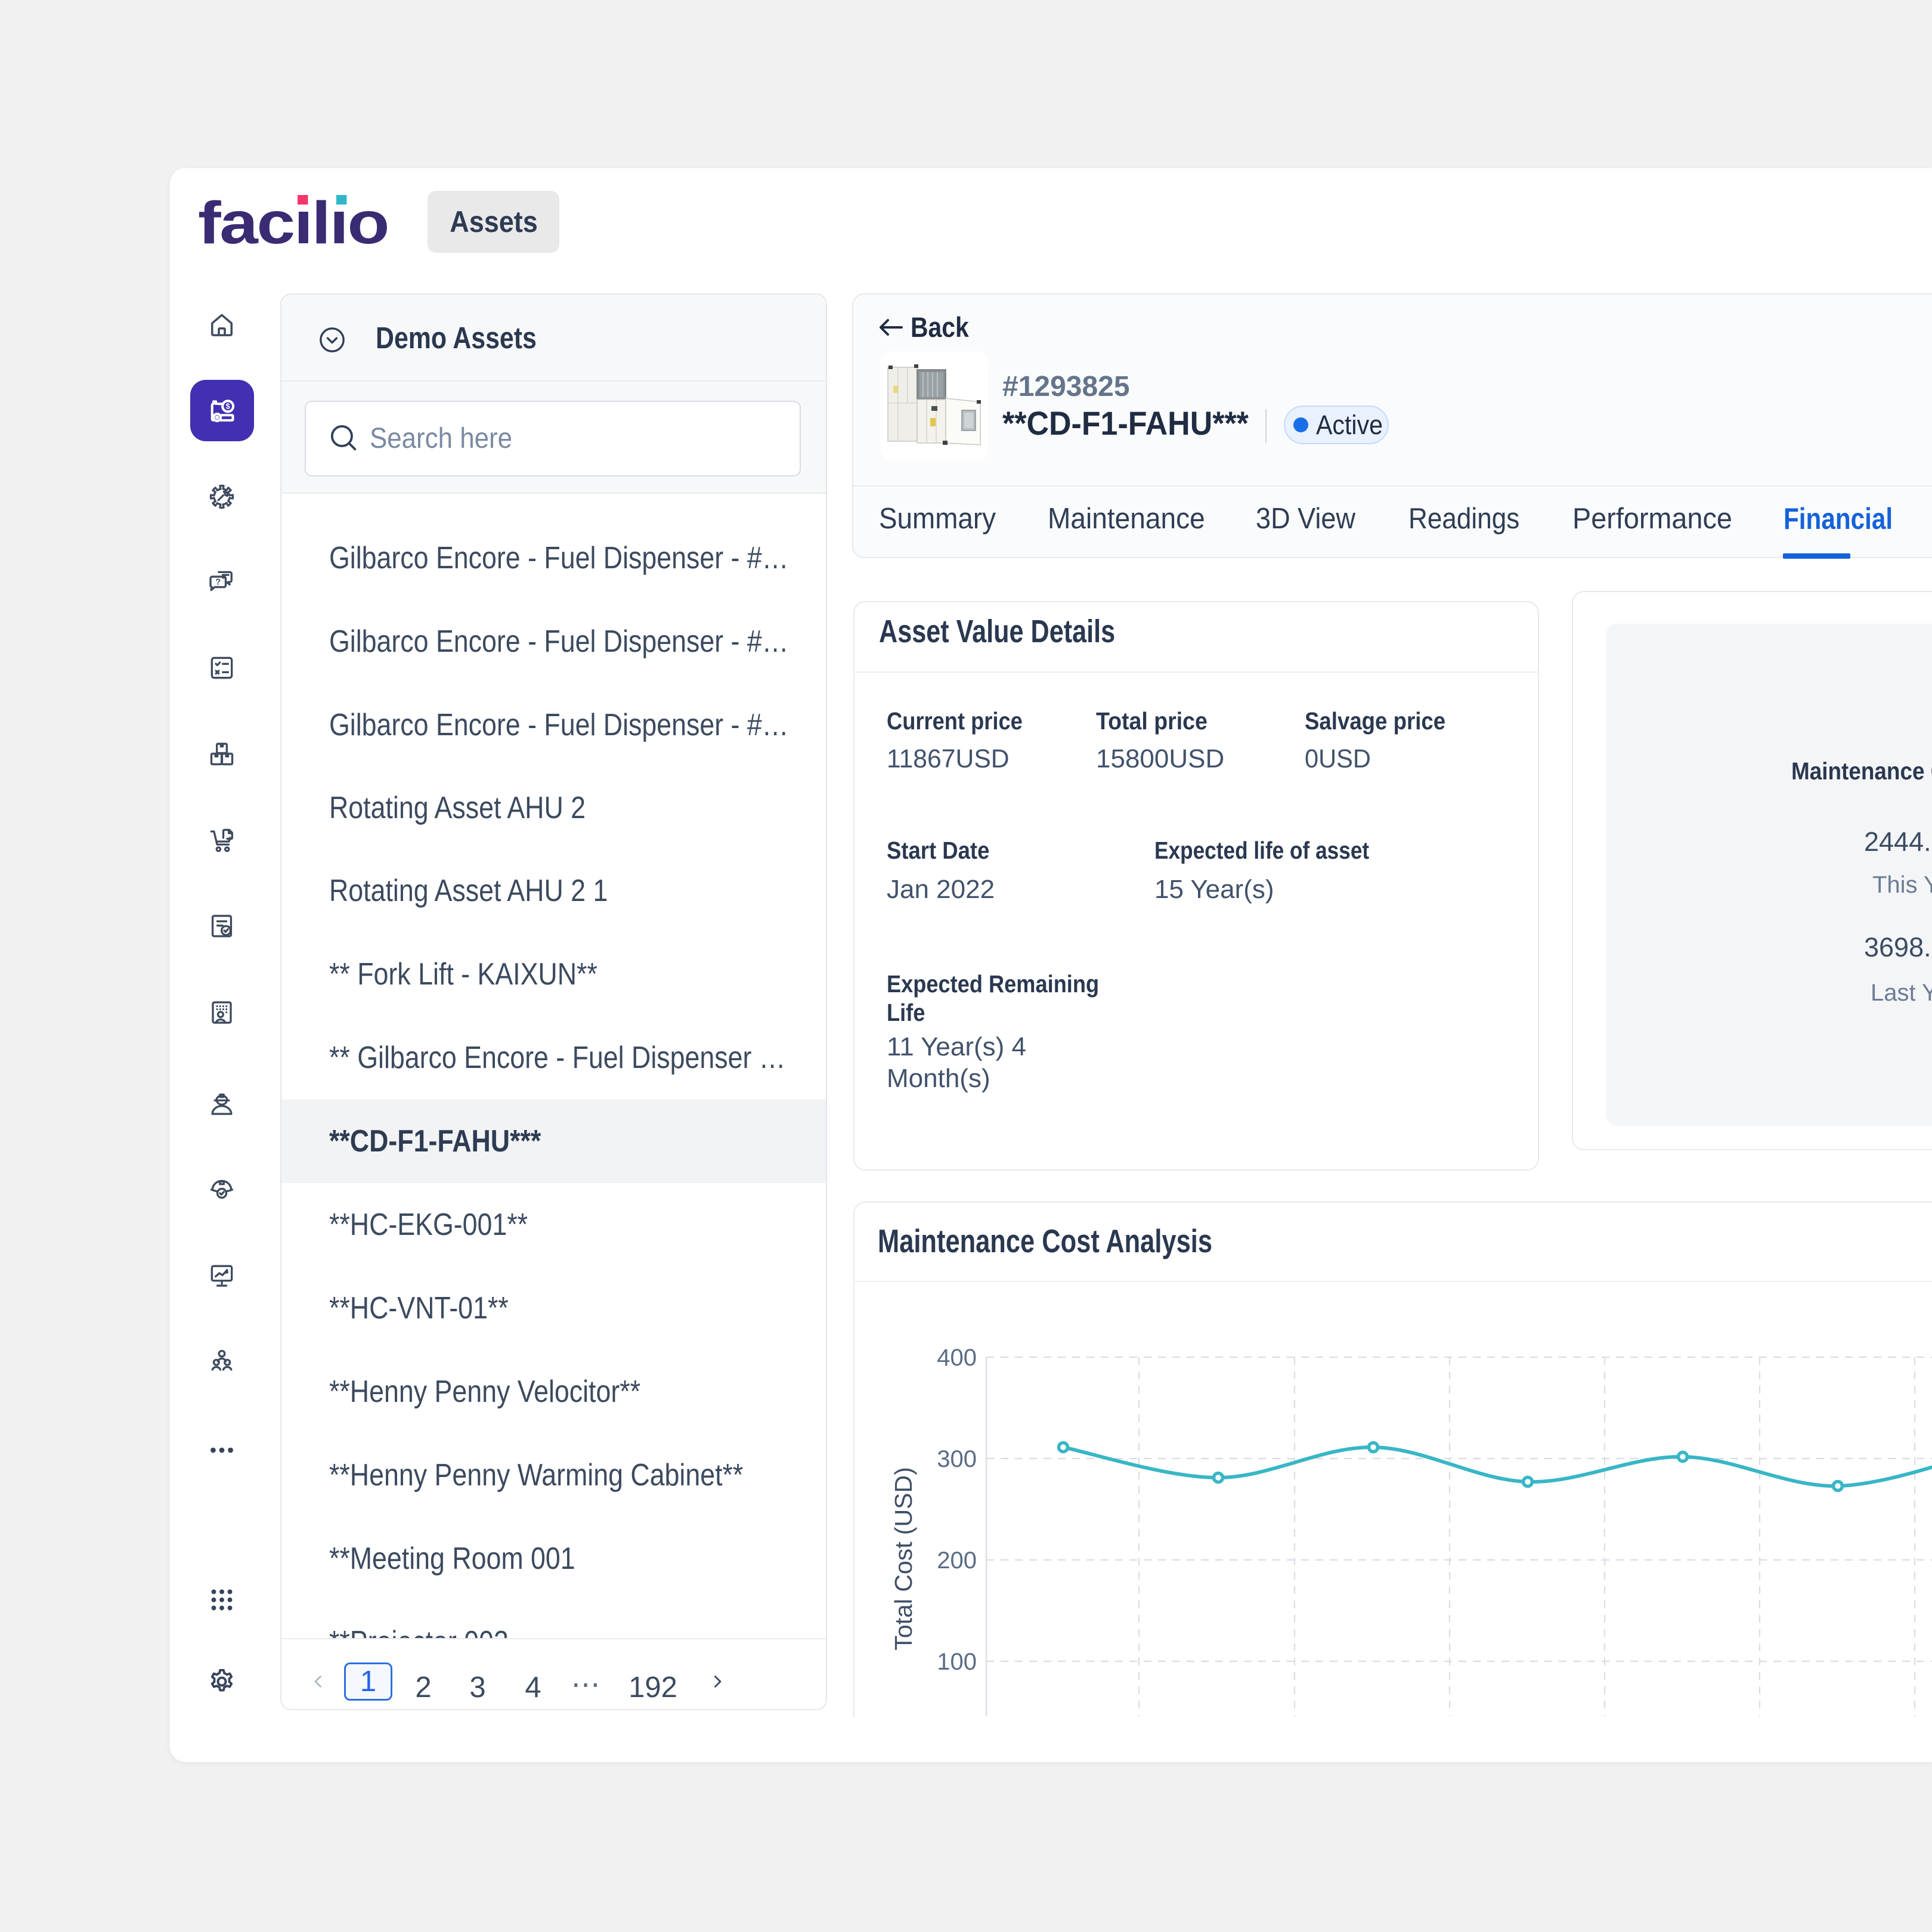 The image size is (1932, 1932). I want to click on svg-text: 300, so click(957, 1459).